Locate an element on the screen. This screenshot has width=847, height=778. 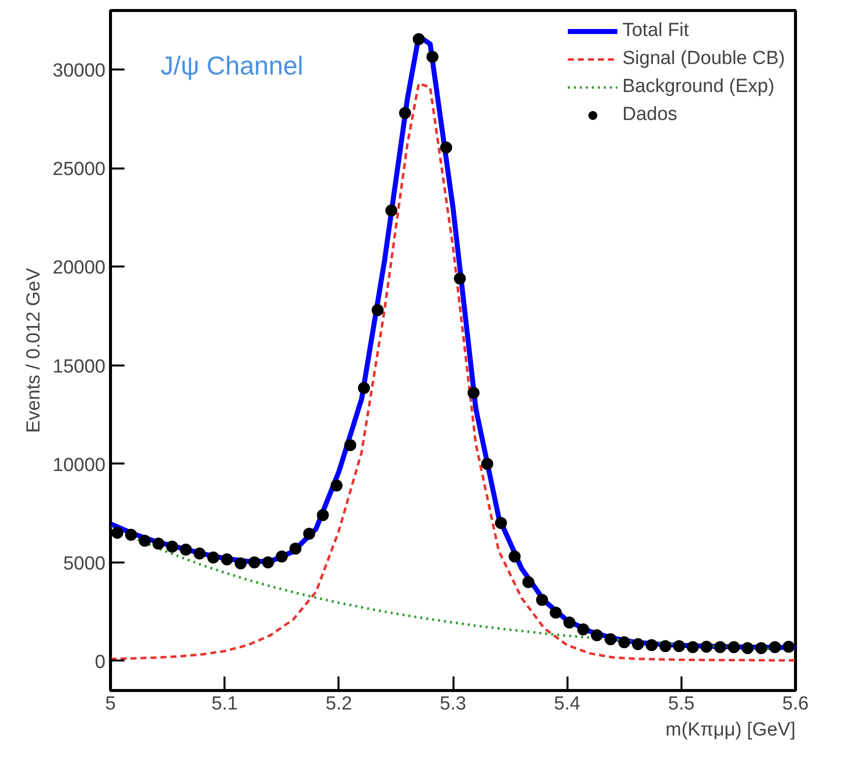
legend-label: Dados is located at coordinates (650, 115).